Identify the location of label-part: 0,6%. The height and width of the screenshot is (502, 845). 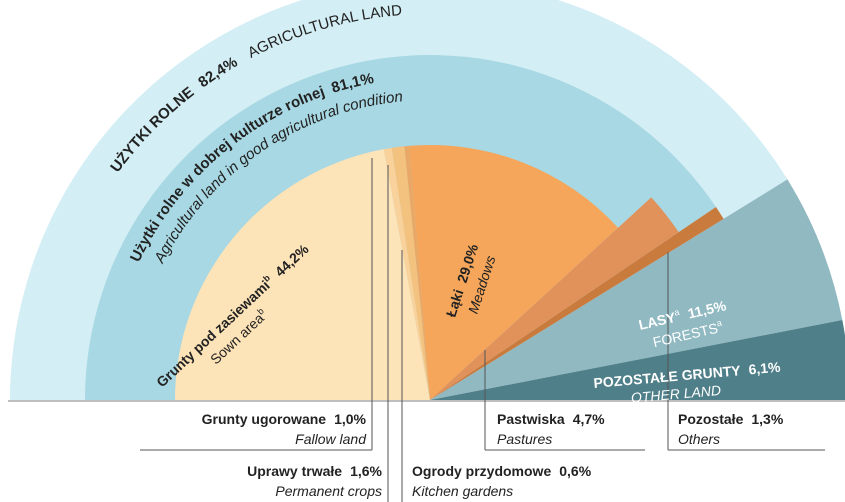
(575, 471).